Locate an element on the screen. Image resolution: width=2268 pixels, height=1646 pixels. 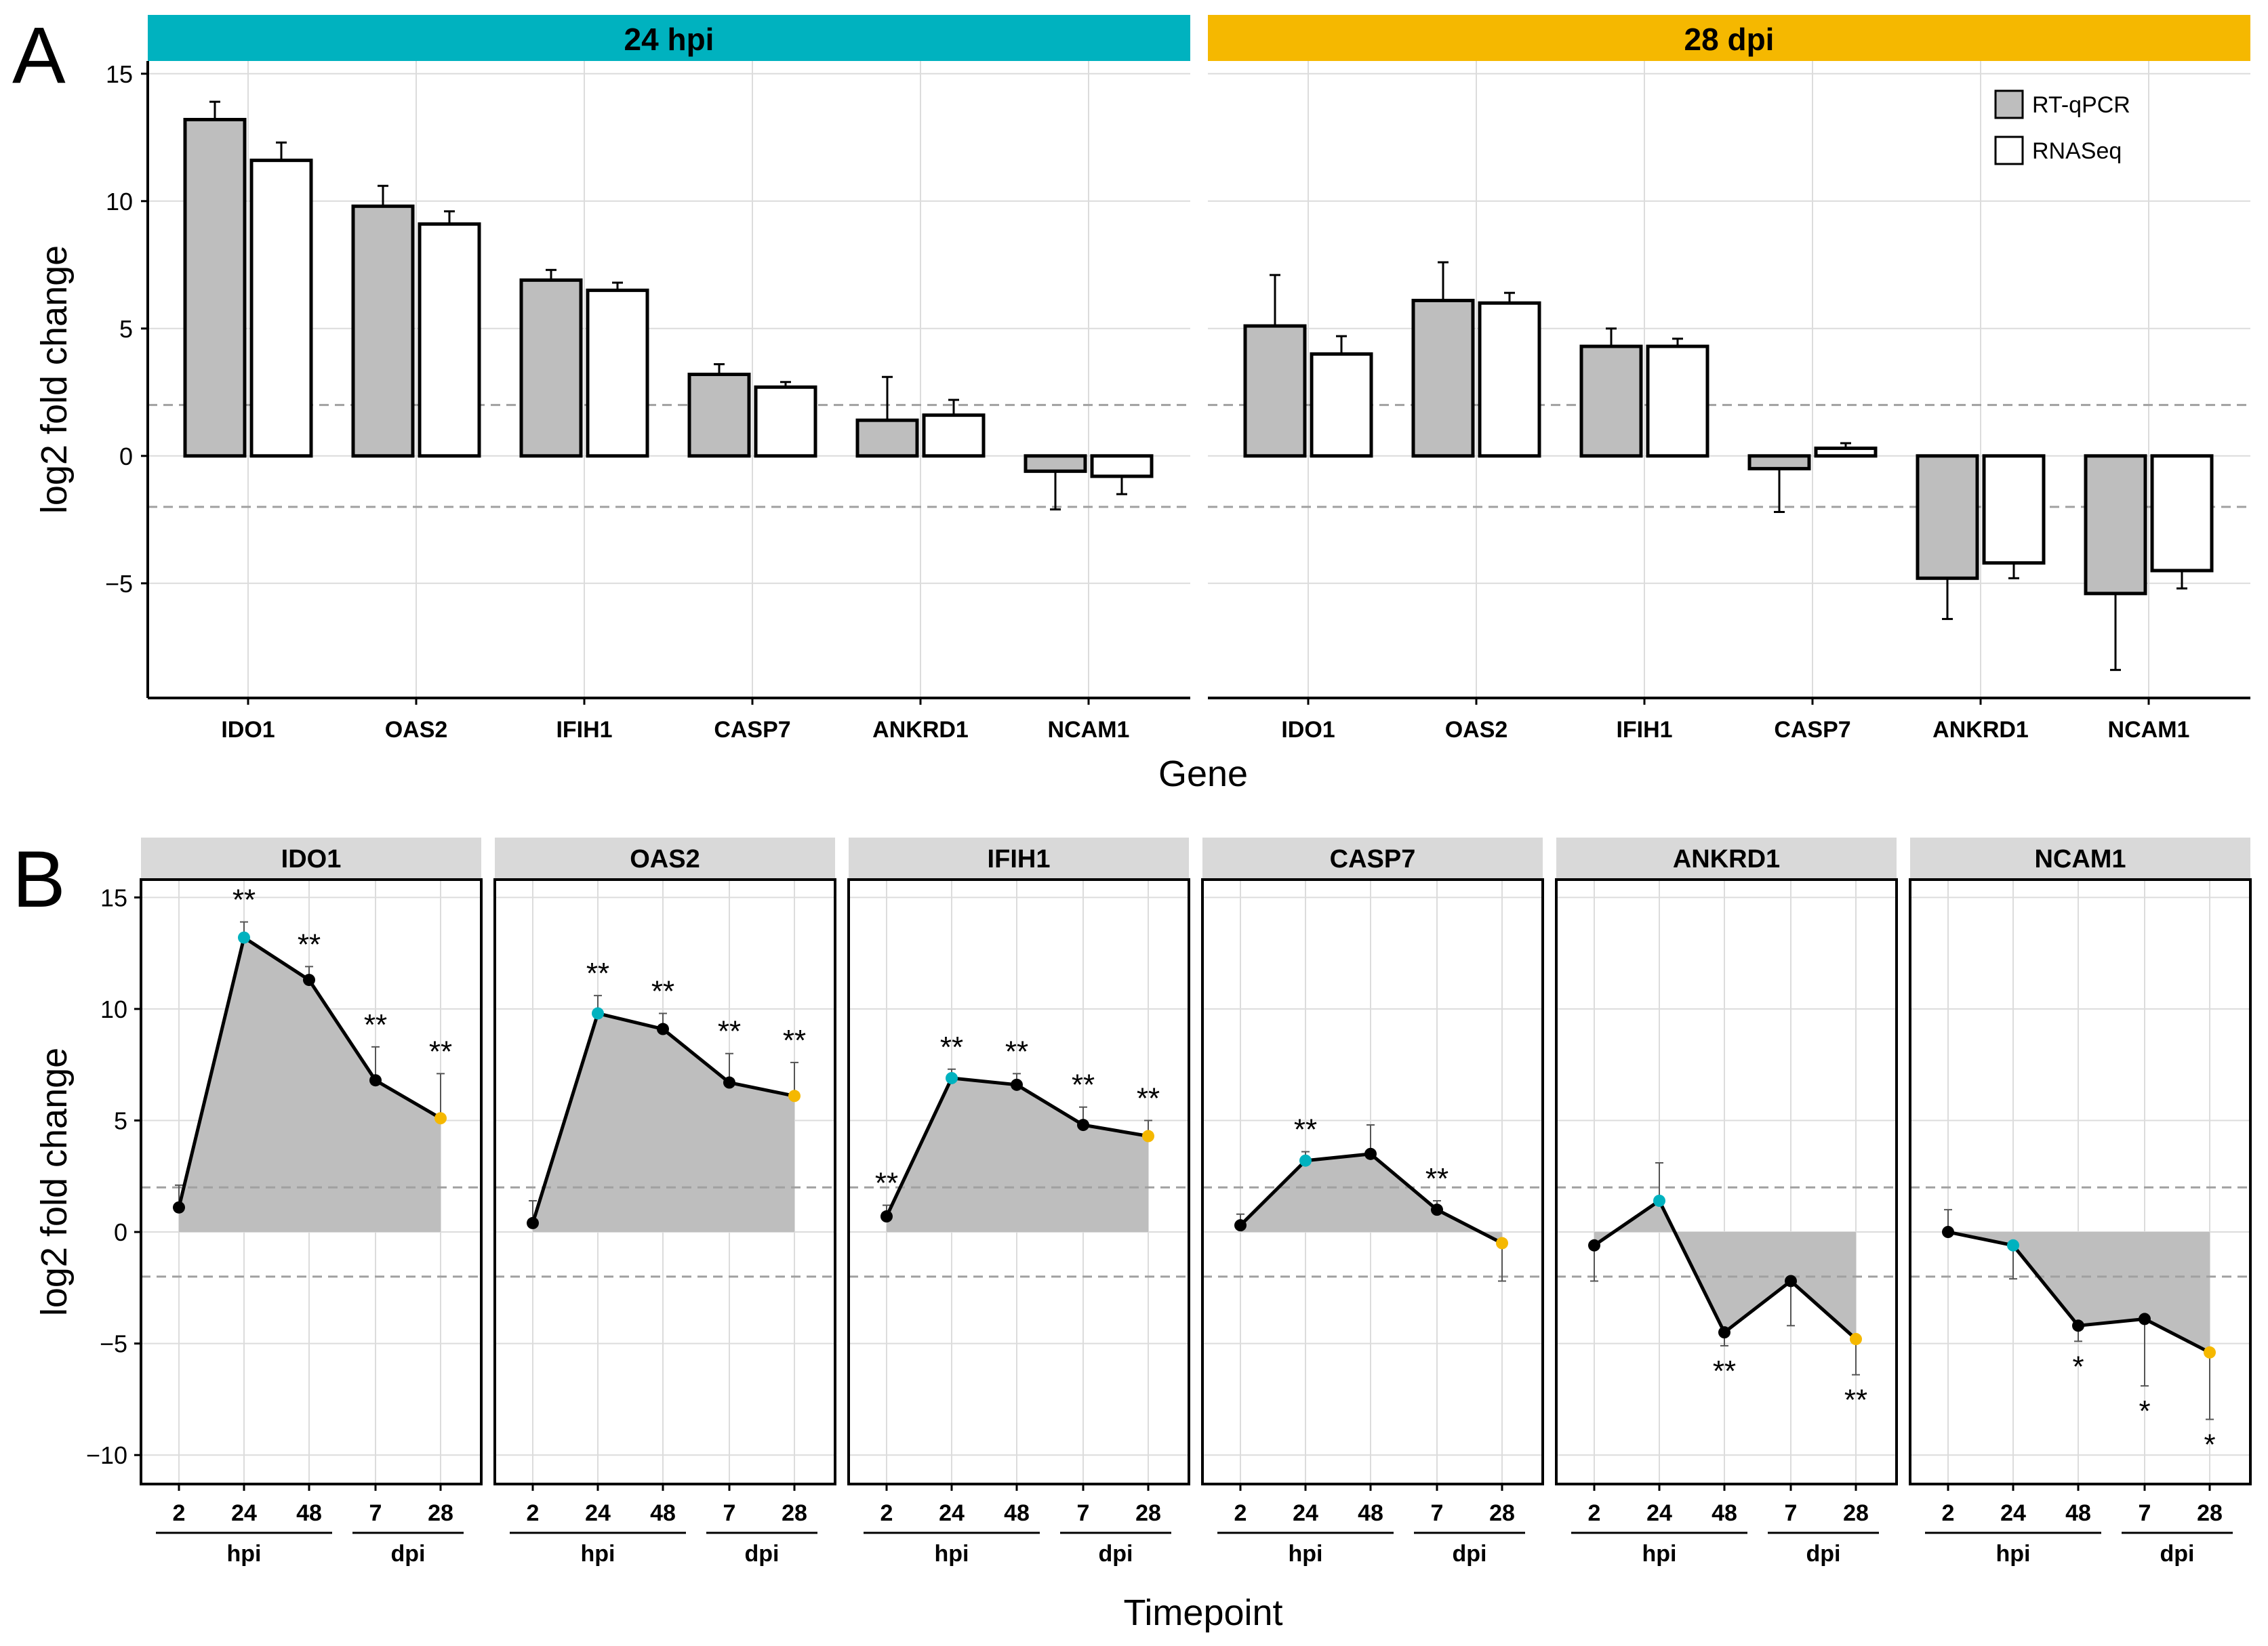
bar-rt-qpcr-ncam1 is located at coordinates (1055, 463).